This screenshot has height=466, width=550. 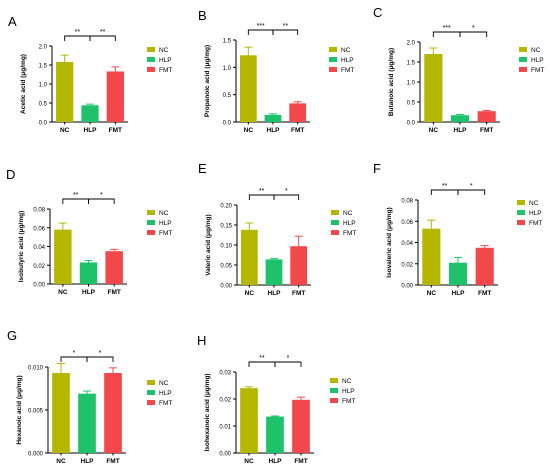 What do you see at coordinates (536, 50) in the screenshot?
I see `panel-c-legend-label: NC` at bounding box center [536, 50].